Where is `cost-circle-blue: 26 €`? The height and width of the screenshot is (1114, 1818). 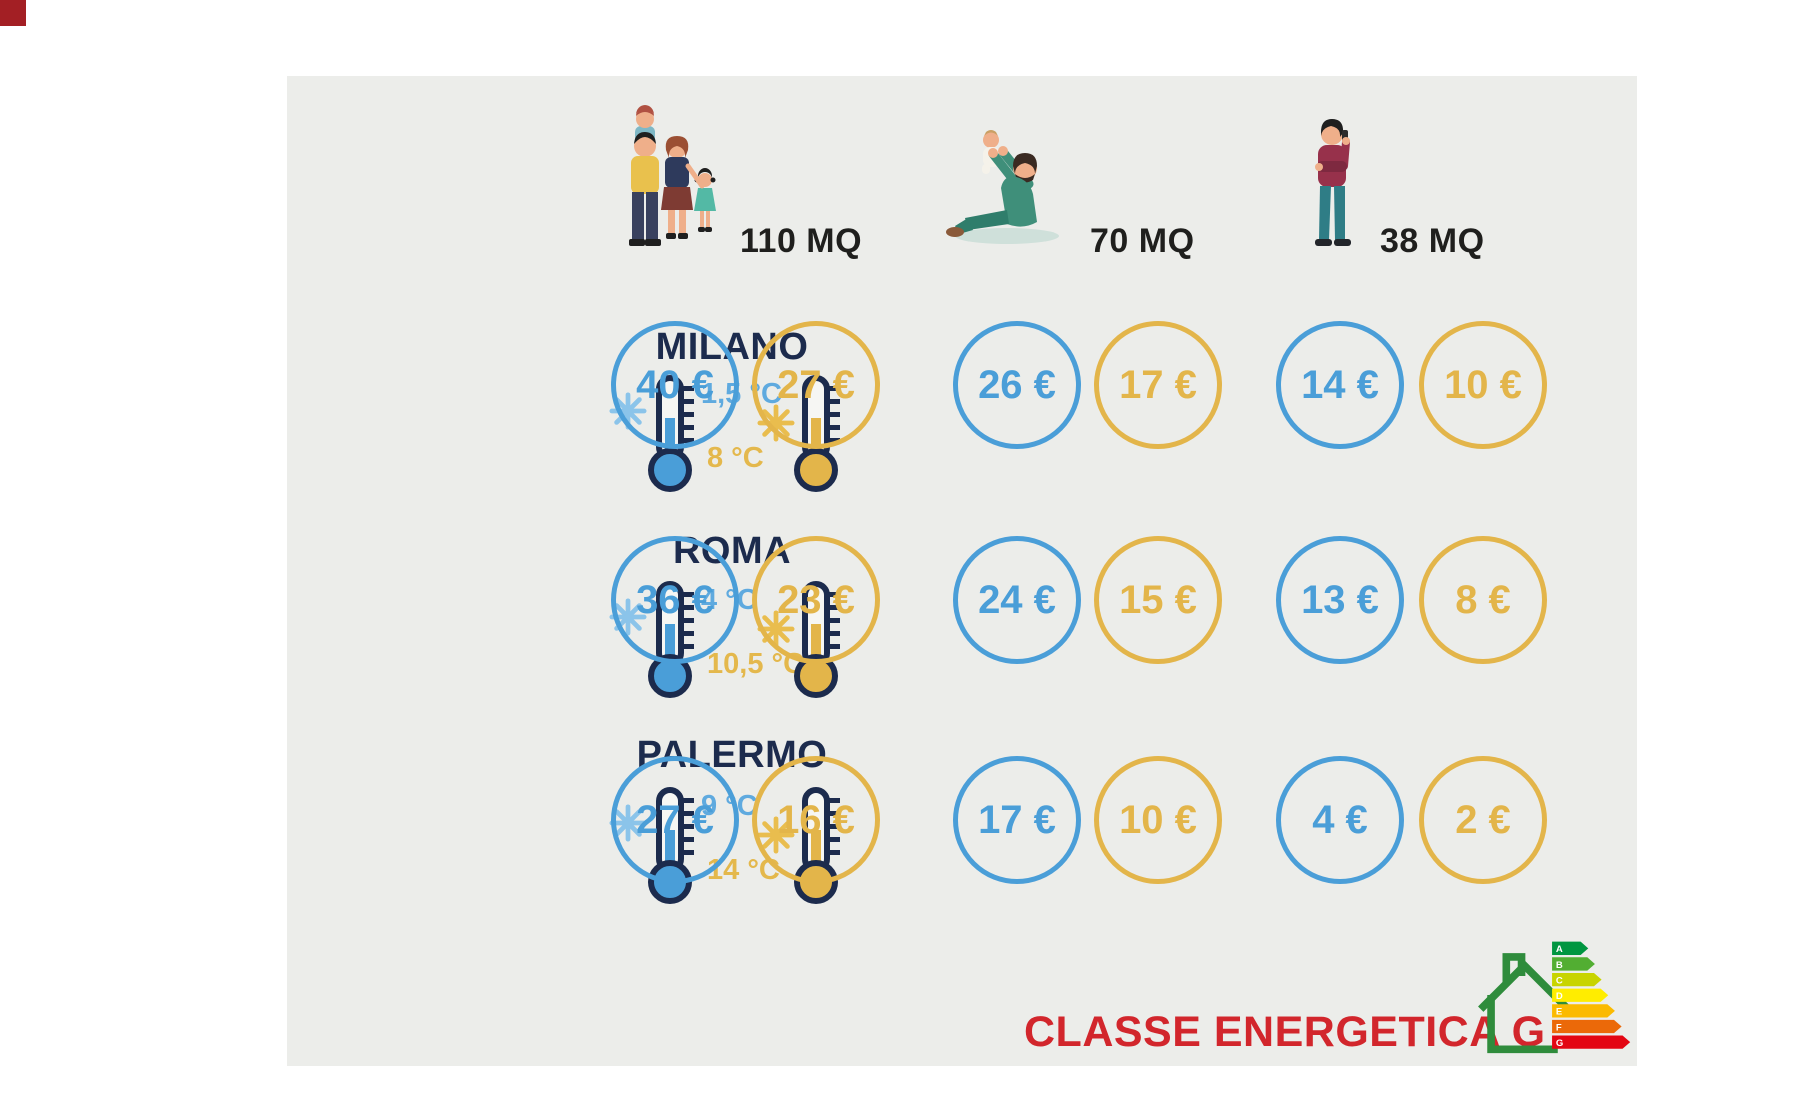 cost-circle-blue: 26 € is located at coordinates (1017, 385).